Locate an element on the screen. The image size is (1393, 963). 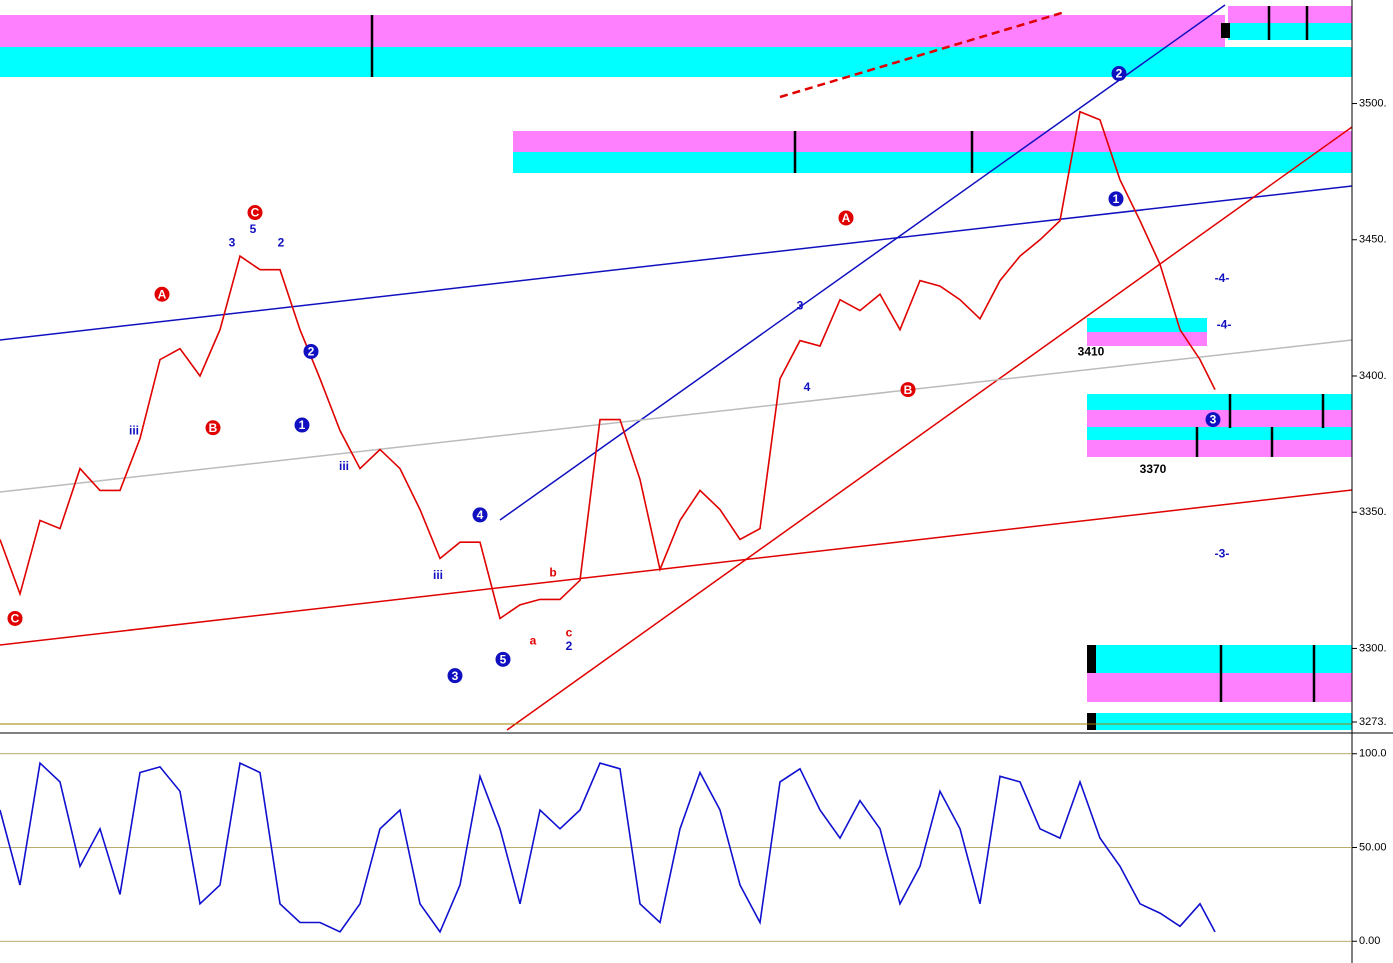
annotation: 3410 is located at coordinates (1091, 352).